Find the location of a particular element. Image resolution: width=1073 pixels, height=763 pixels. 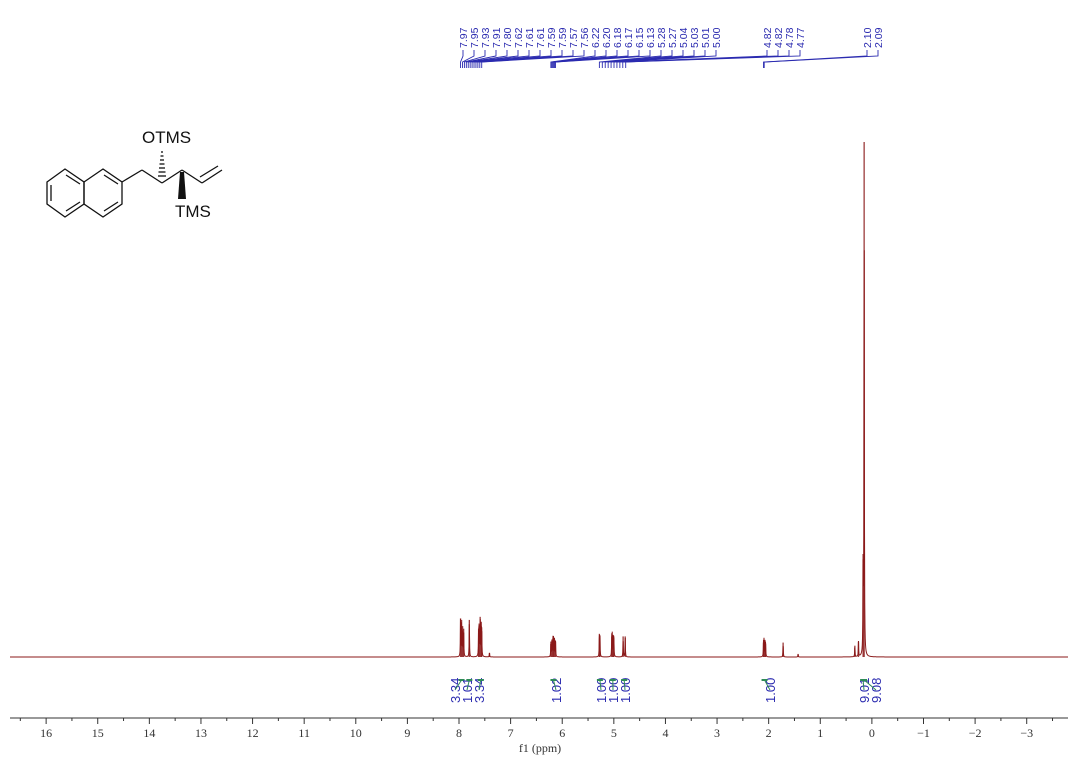

peak-label-connector is located at coordinates (821, 59).